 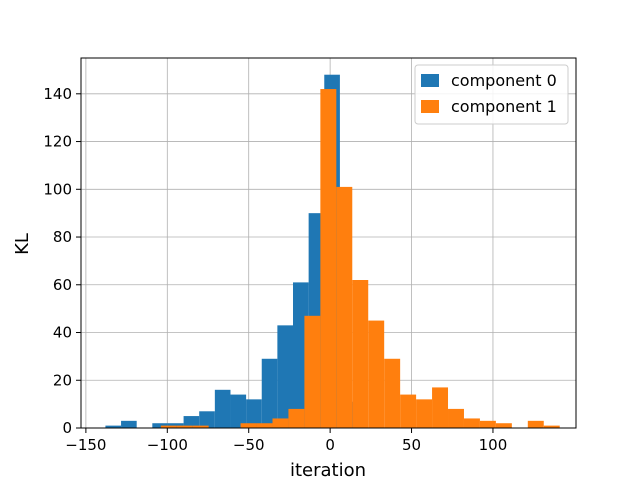 I want to click on y-tick-label: 40, so click(x=62, y=333).